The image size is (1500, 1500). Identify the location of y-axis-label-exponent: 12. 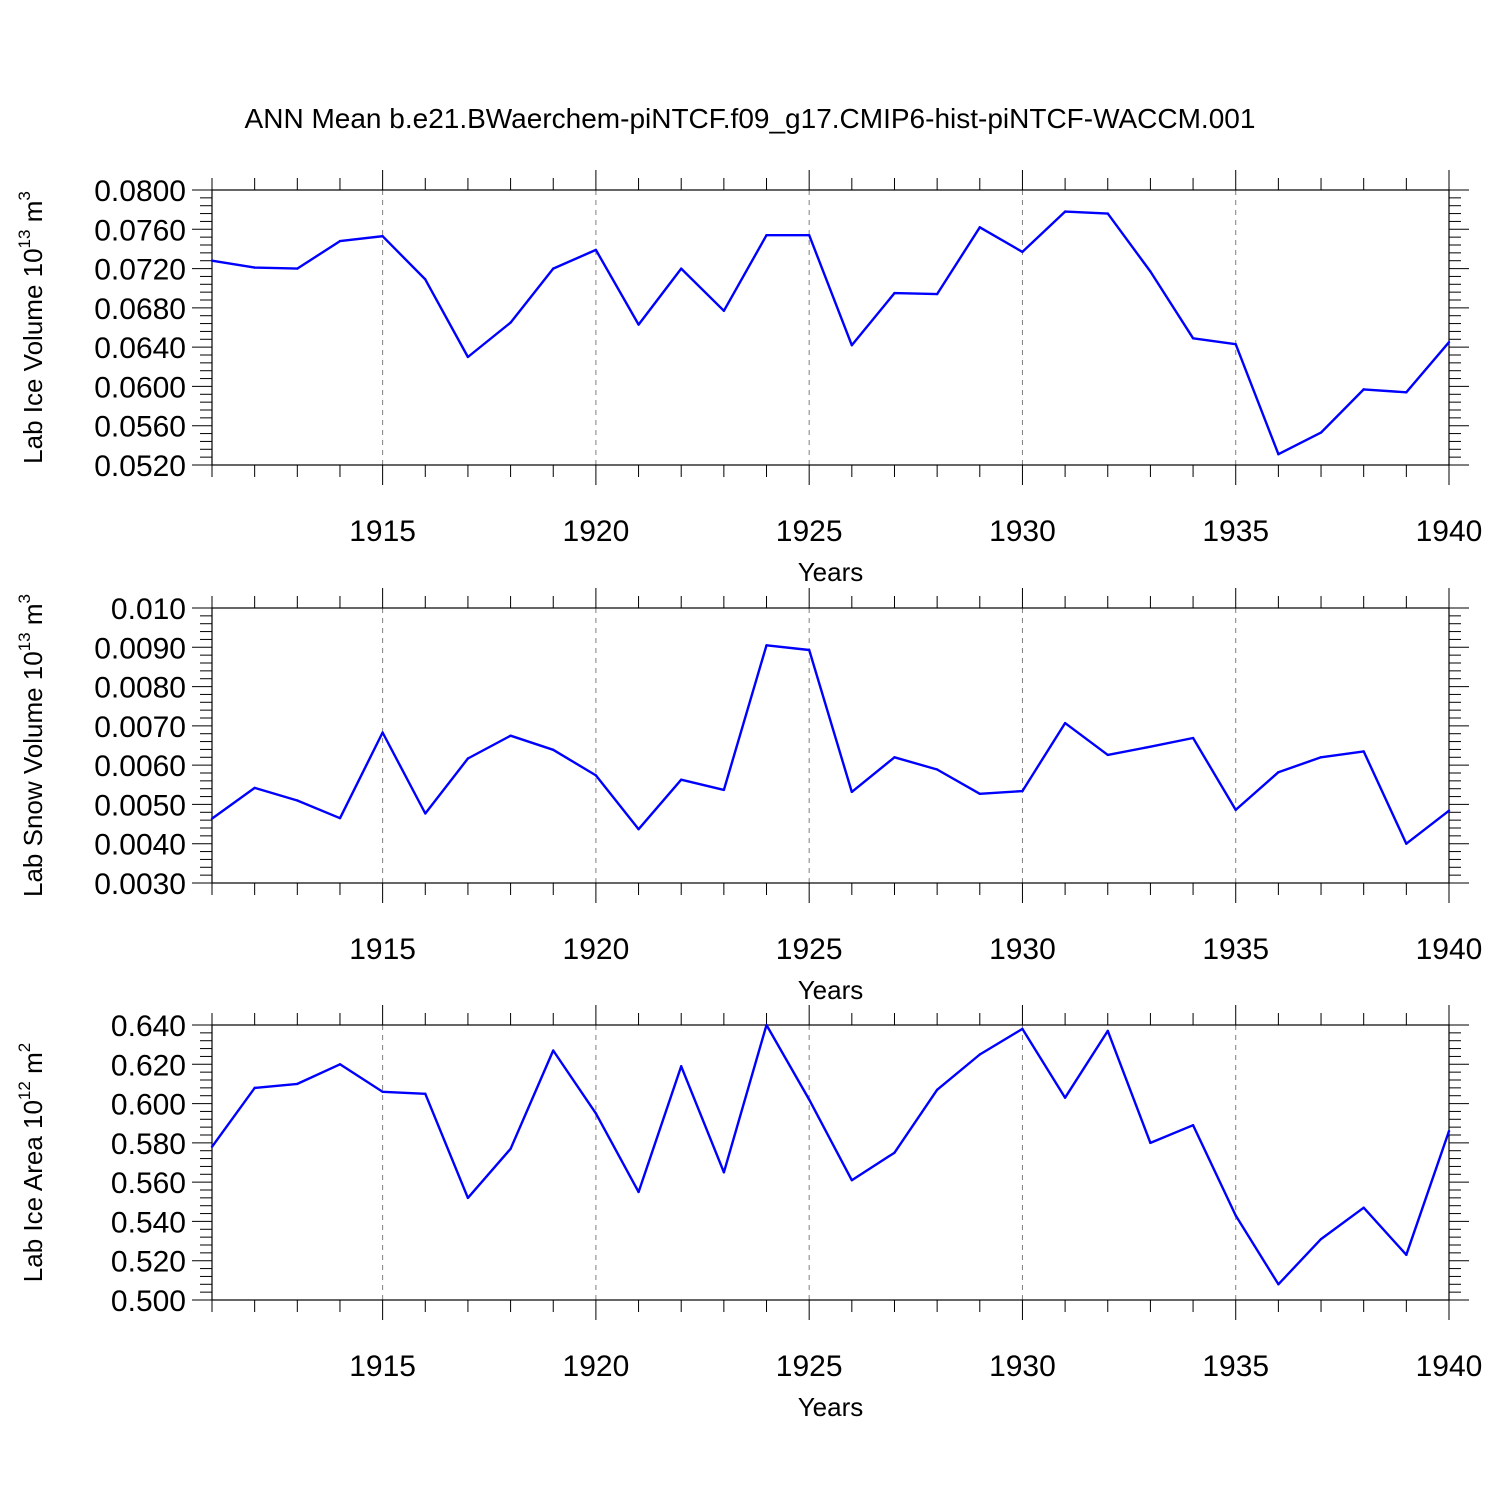
(24, 1090).